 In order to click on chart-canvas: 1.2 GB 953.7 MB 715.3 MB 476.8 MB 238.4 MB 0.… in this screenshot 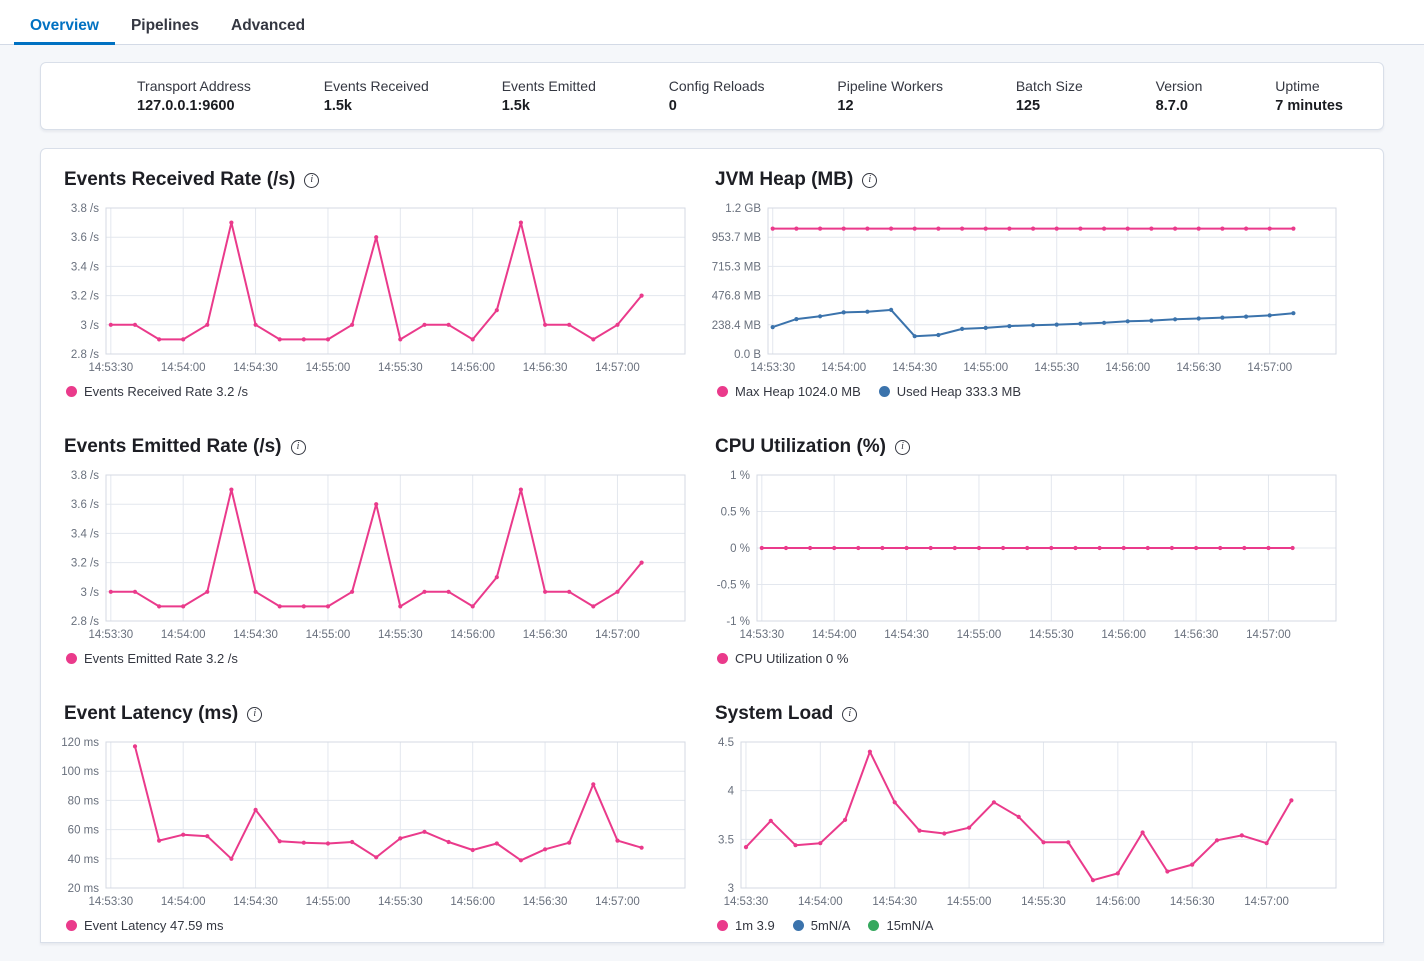, I will do `click(1025, 291)`.